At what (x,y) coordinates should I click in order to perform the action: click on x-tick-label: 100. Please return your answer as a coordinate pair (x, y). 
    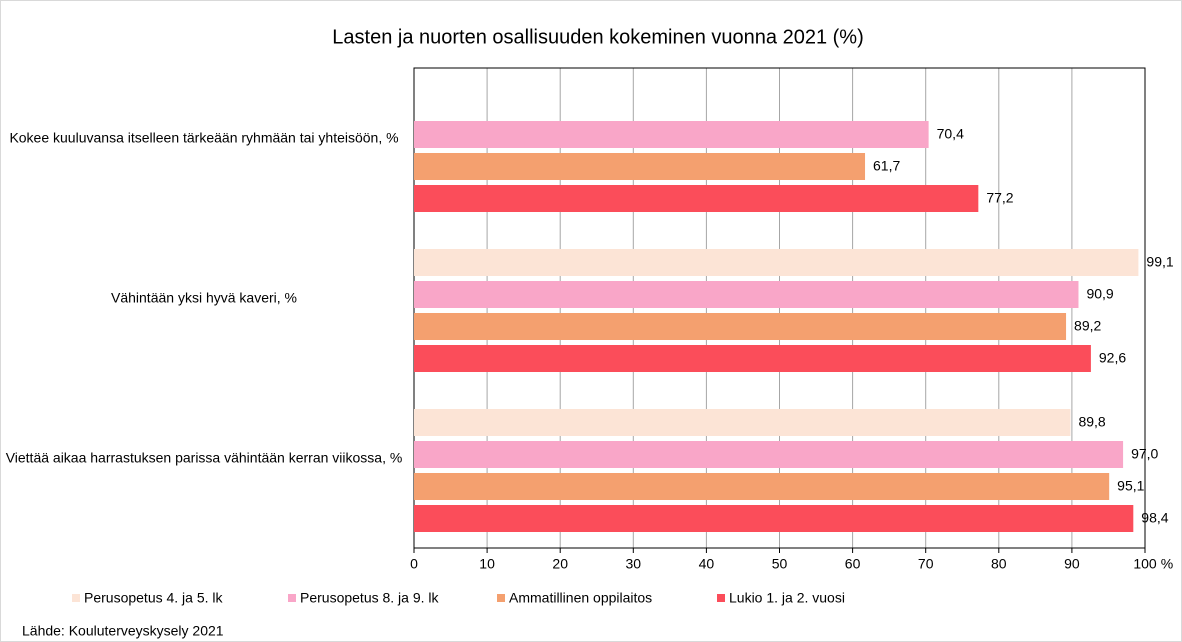
    Looking at the image, I should click on (1145, 564).